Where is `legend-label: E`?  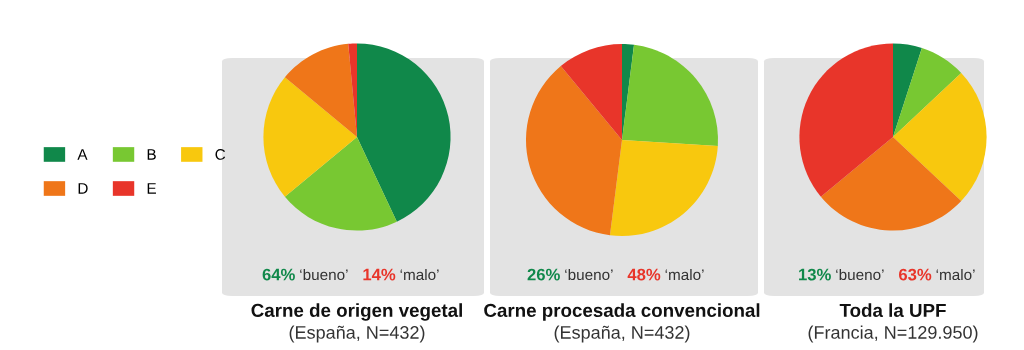
legend-label: E is located at coordinates (151, 188).